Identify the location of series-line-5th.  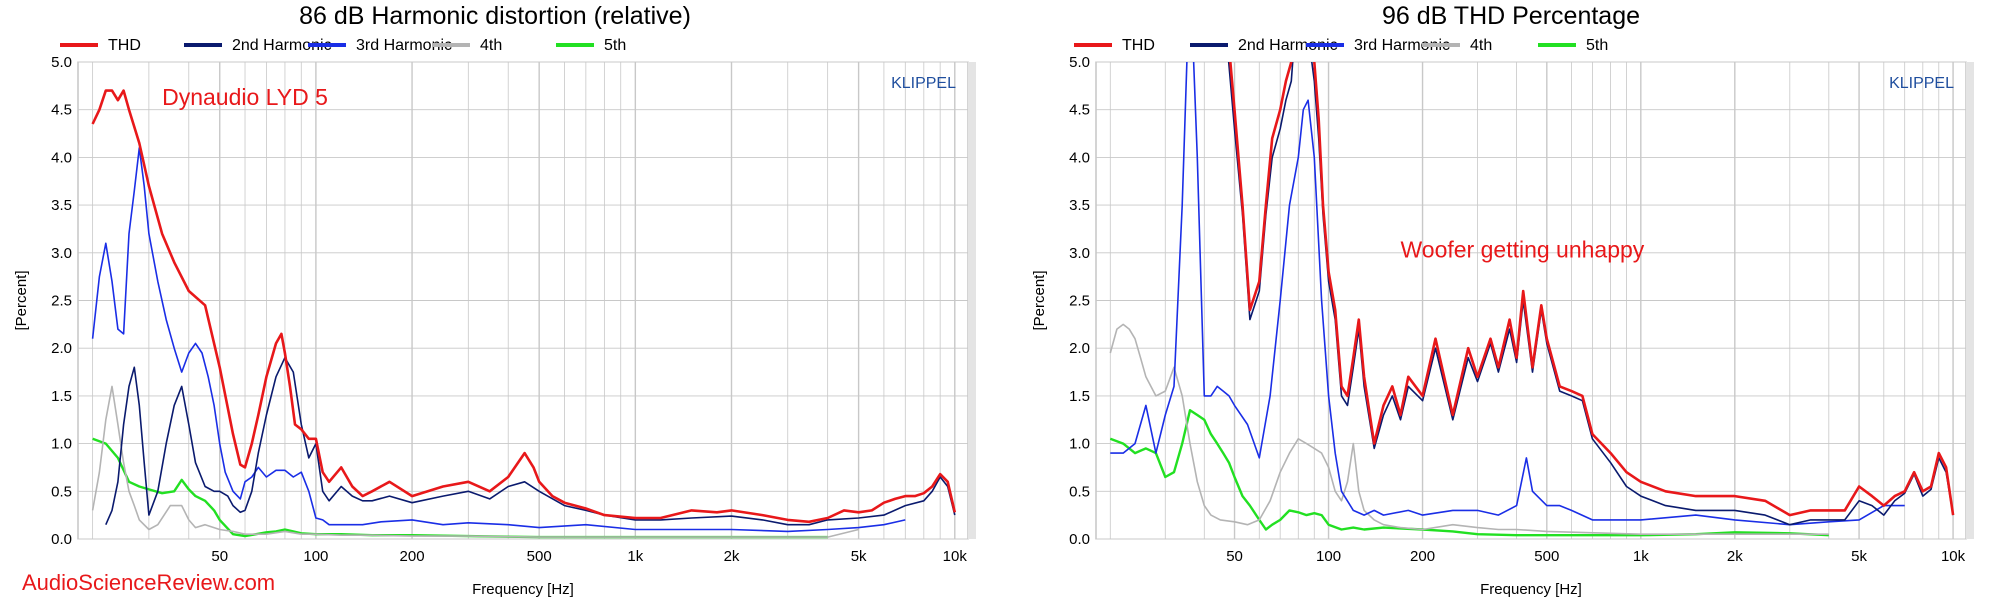
(1469, 473).